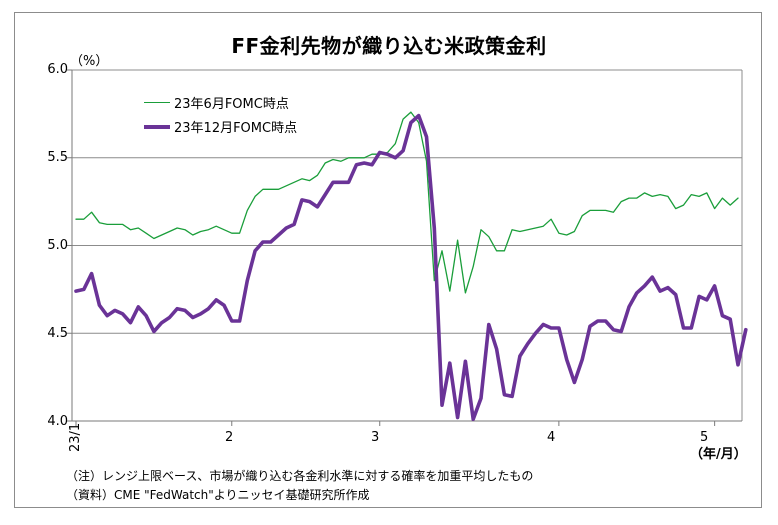 The height and width of the screenshot is (525, 778). I want to click on y-tick-label: 5.5, so click(57, 157).